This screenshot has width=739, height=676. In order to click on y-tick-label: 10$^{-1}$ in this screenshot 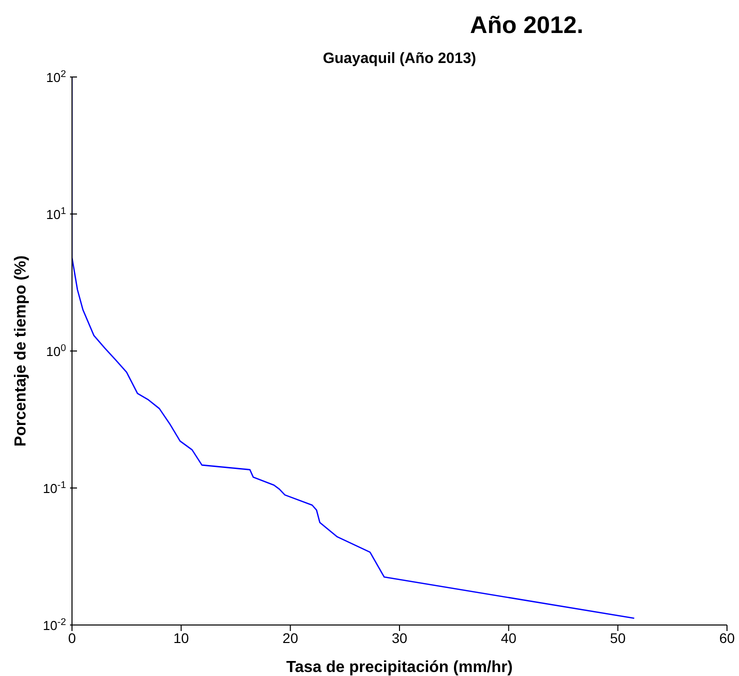, I will do `click(54, 488)`.